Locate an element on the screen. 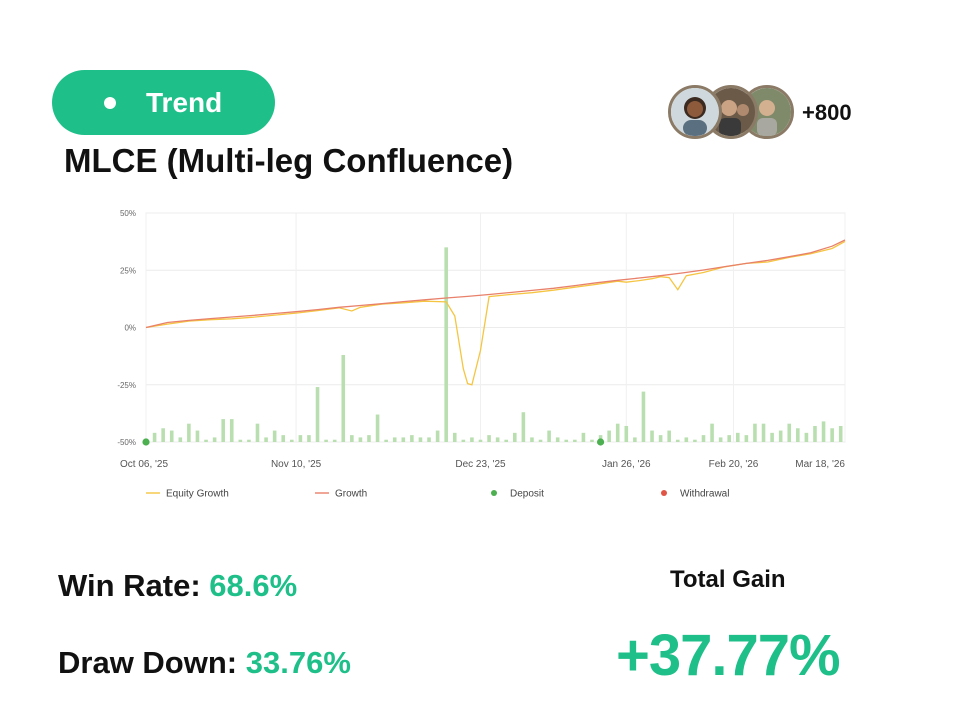 The width and height of the screenshot is (960, 720). legend-deposit-label: Deposit is located at coordinates (527, 494).